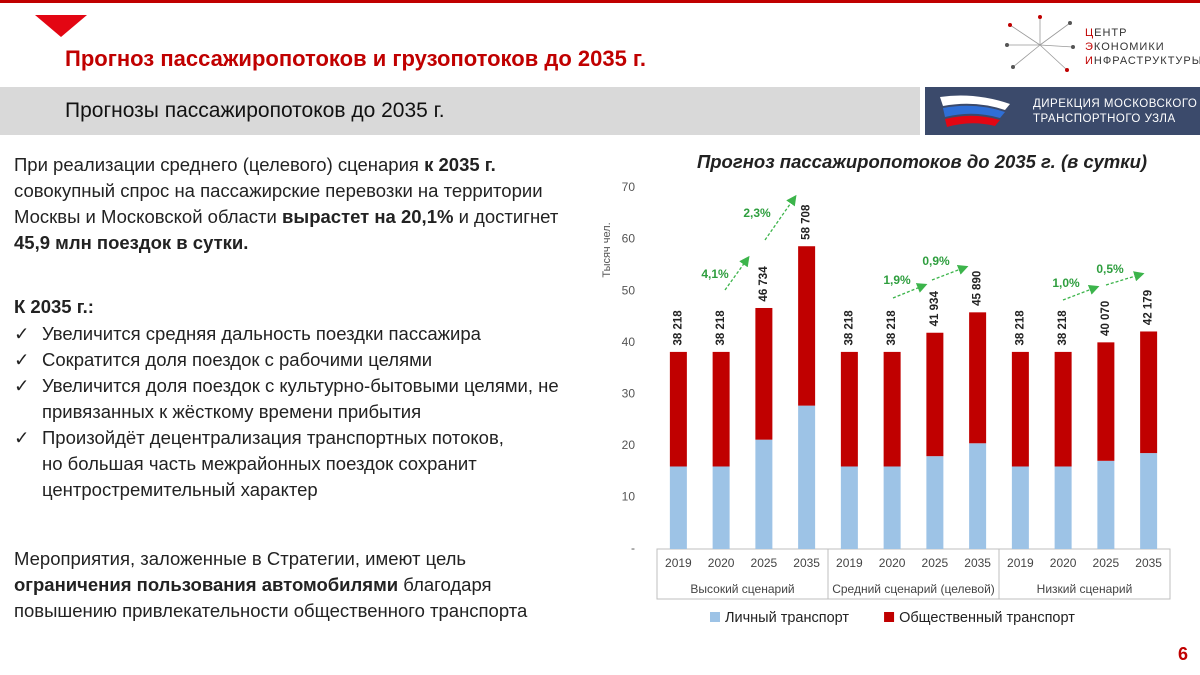  Describe the element at coordinates (1085, 589) in the screenshot. I see `group-label: Низкий сценарий` at that location.